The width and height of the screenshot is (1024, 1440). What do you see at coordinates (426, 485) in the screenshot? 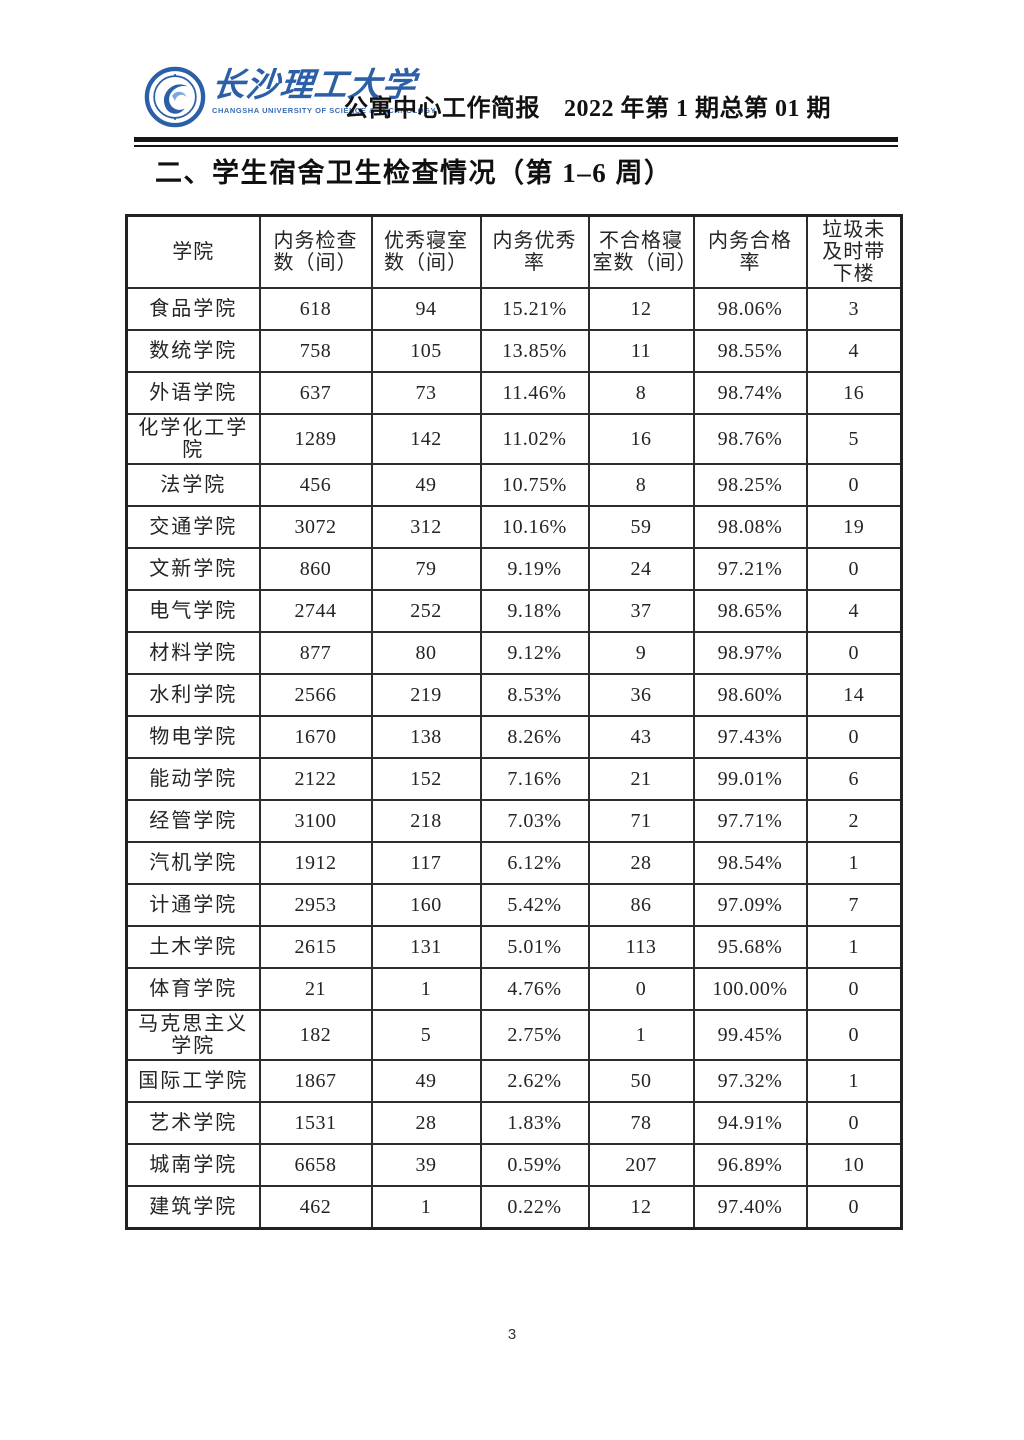
I see `value-cell: 49` at bounding box center [426, 485].